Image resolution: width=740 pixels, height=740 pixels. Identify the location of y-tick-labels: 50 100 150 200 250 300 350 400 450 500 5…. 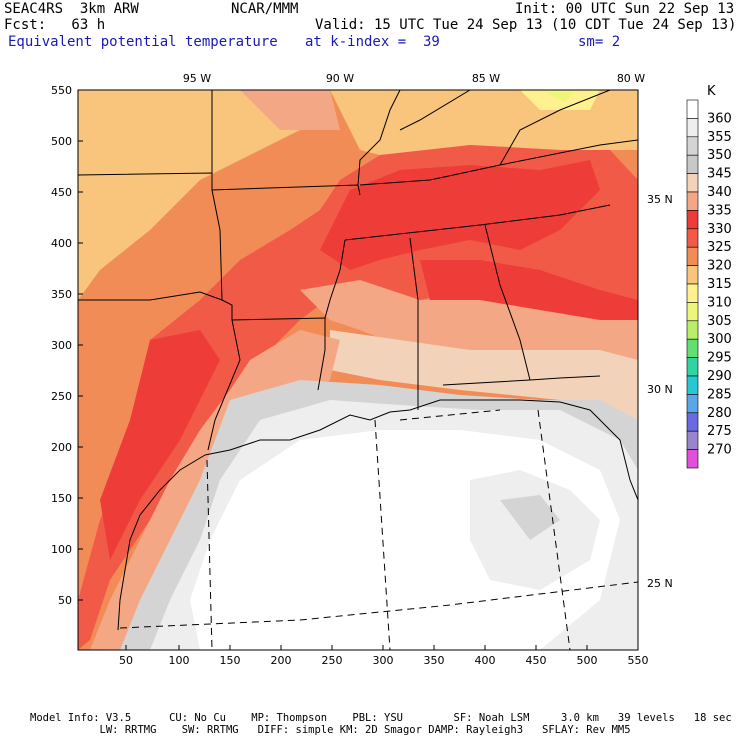
(61, 345).